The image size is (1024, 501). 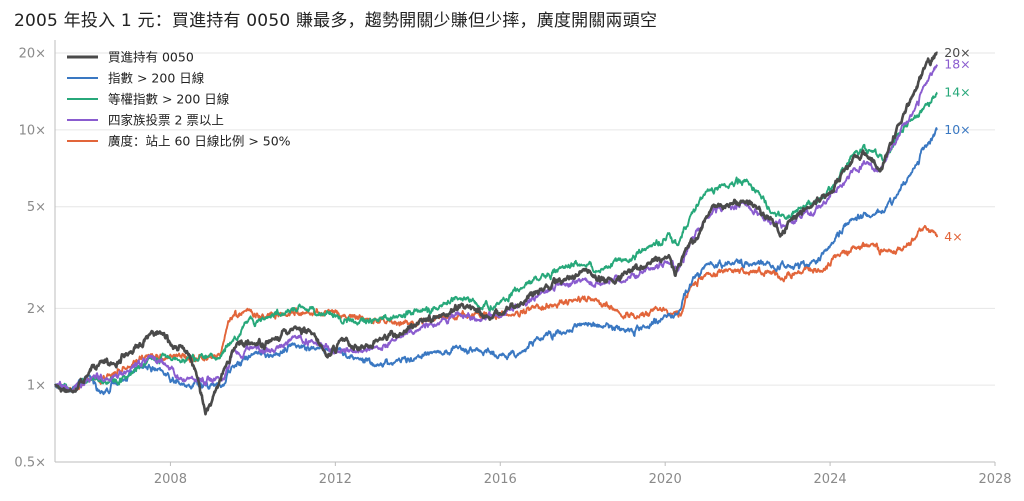 What do you see at coordinates (500, 479) in the screenshot?
I see `x-tick-label: 2016` at bounding box center [500, 479].